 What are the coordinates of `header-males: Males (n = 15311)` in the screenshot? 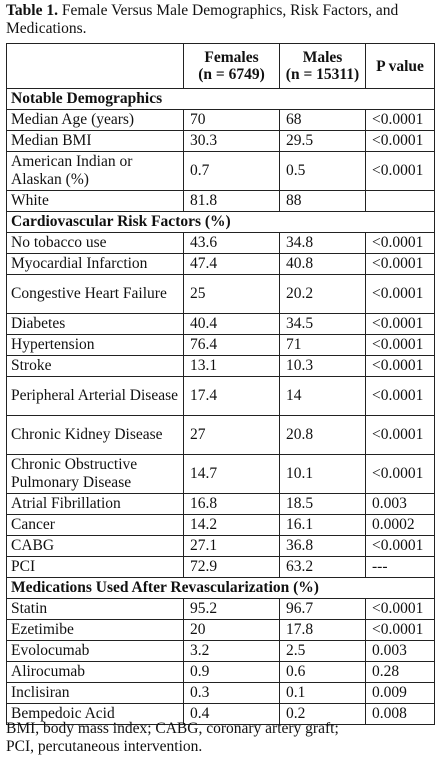 It's located at (322, 66).